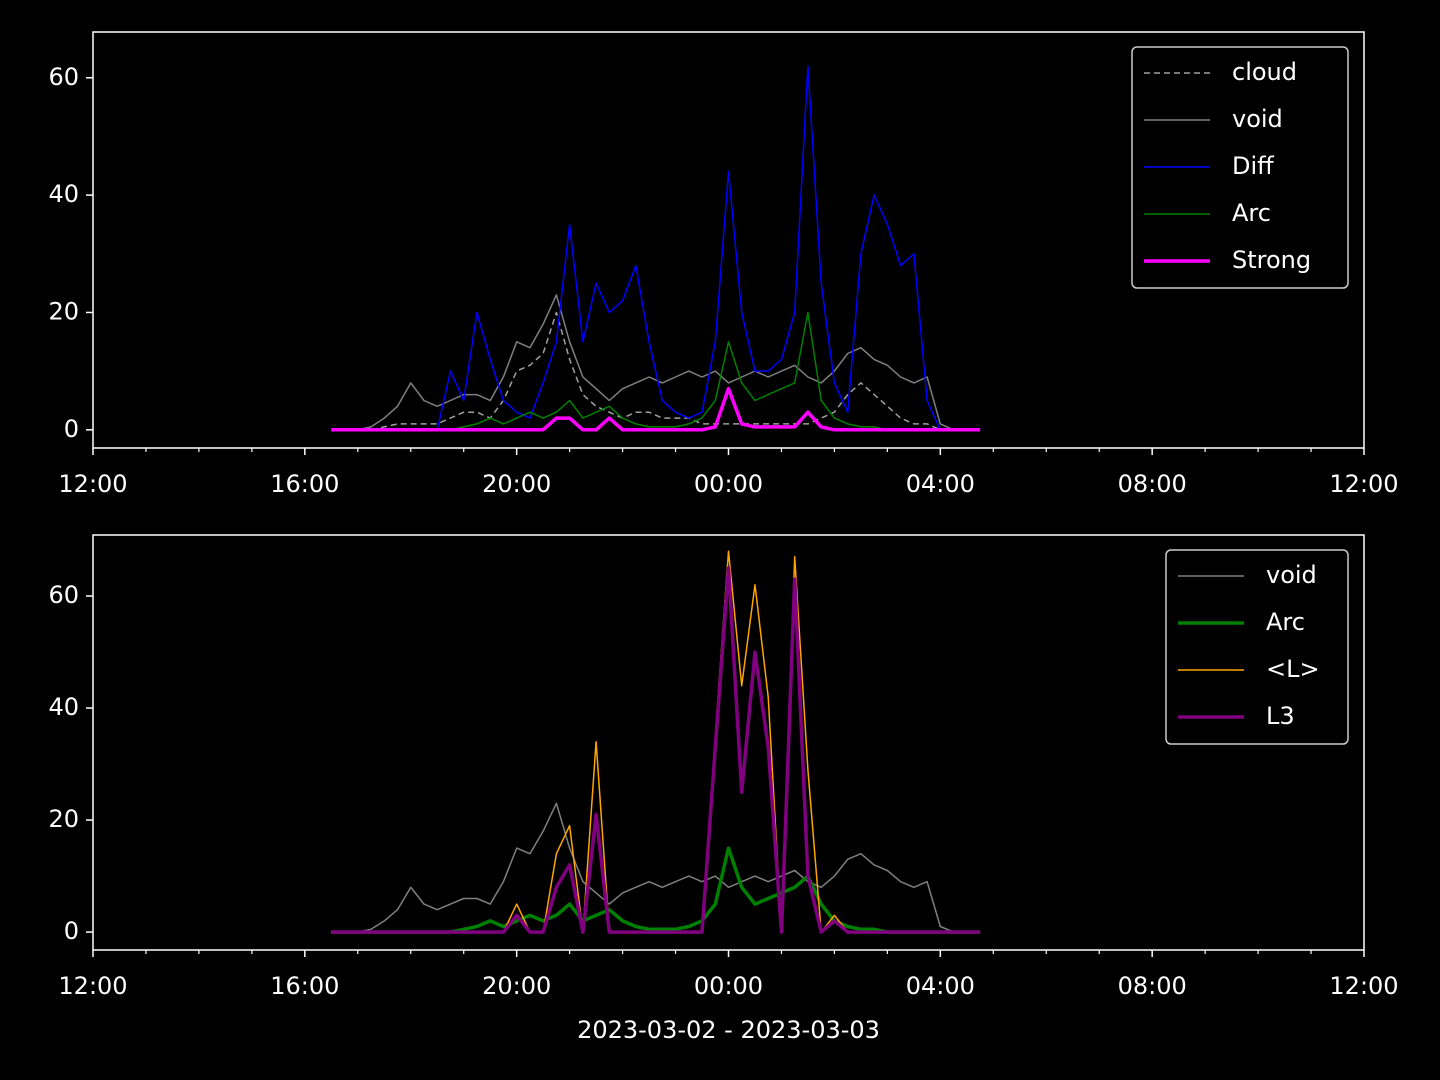 This screenshot has width=1440, height=1080. Describe the element at coordinates (1280, 716) in the screenshot. I see `legend-label: L3` at that location.